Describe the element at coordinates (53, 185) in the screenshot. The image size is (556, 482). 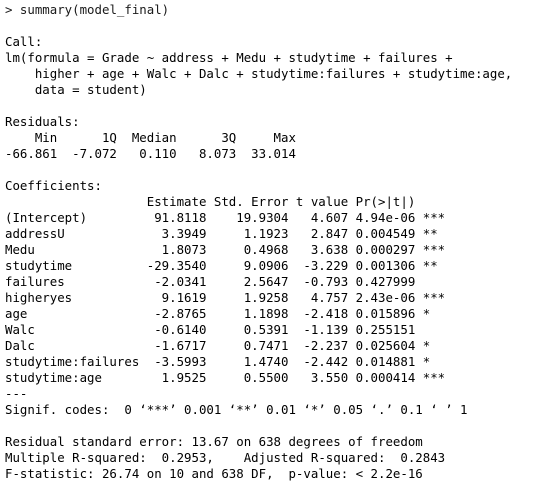
I see `coefficients-header: Coefficients:` at that location.